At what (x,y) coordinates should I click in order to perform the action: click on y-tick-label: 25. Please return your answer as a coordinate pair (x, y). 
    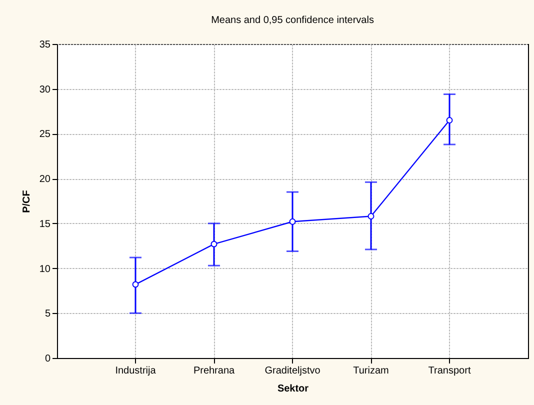
    Looking at the image, I should click on (45, 134).